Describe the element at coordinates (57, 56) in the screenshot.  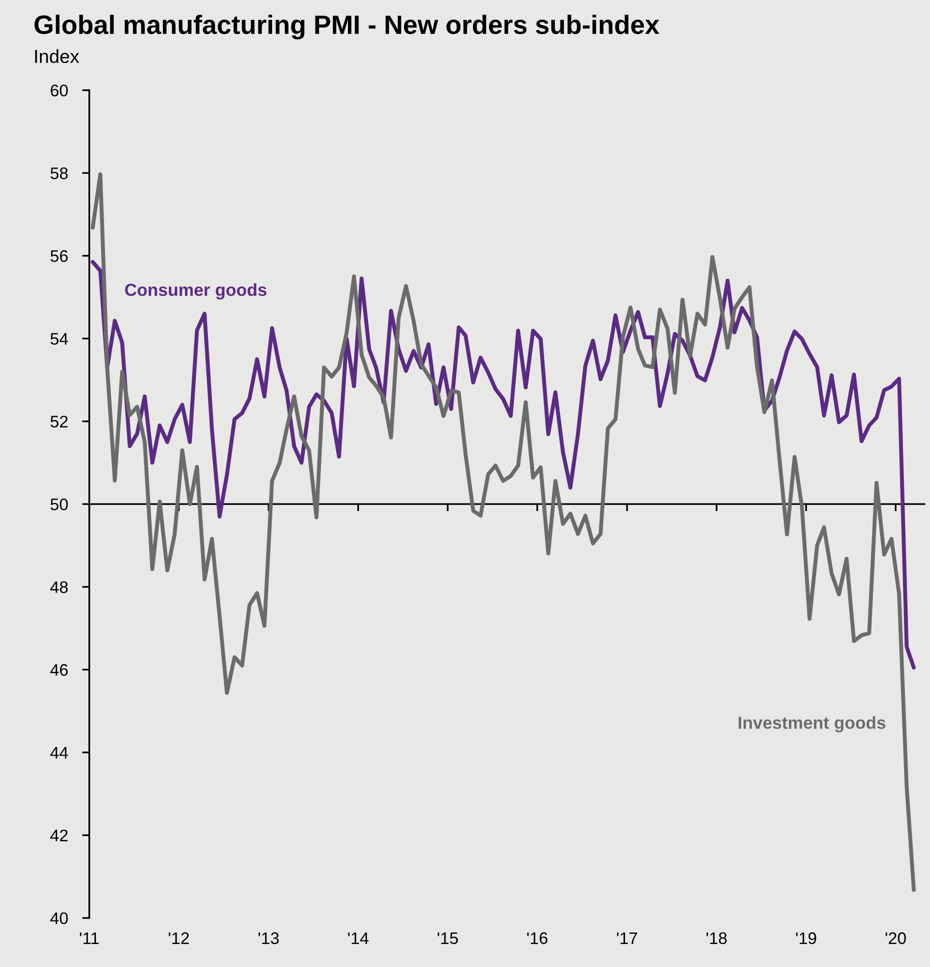
I see `y-axis-title: Index` at that location.